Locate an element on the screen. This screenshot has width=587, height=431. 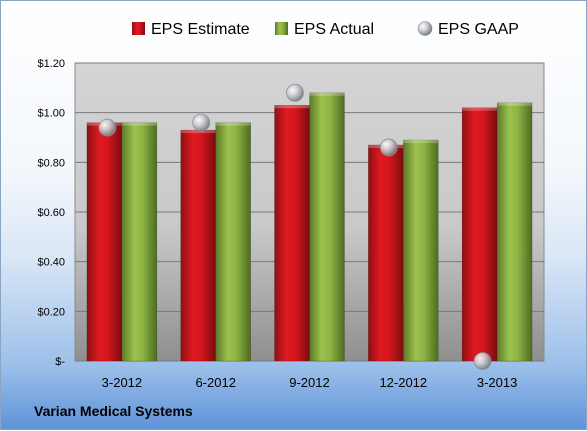
legend-swatch-gaap is located at coordinates (425, 28).